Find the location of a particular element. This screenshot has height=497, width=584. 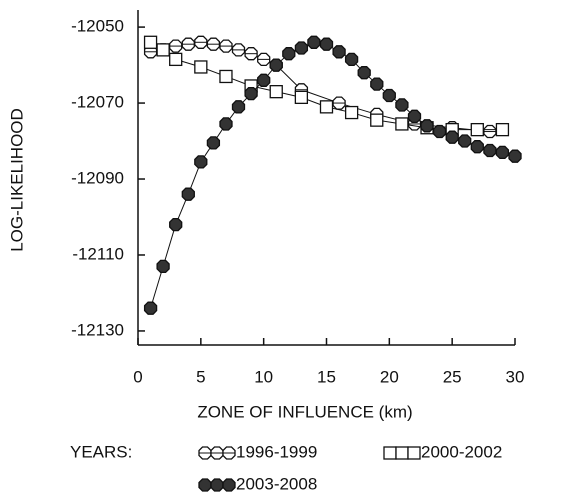

legend-label: 2003-2008 is located at coordinates (276, 483).